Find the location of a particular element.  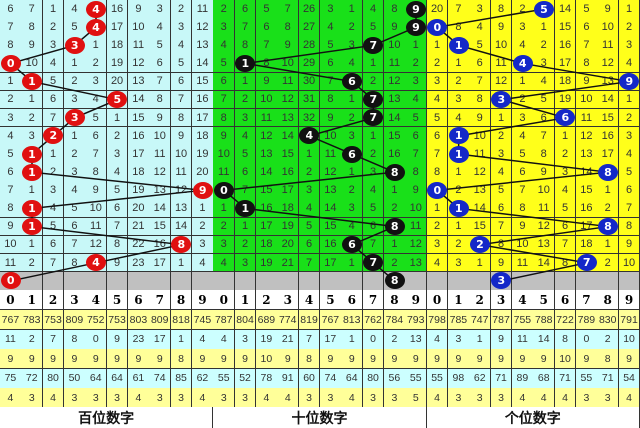

ball-5: 5 is located at coordinates (543, 9).